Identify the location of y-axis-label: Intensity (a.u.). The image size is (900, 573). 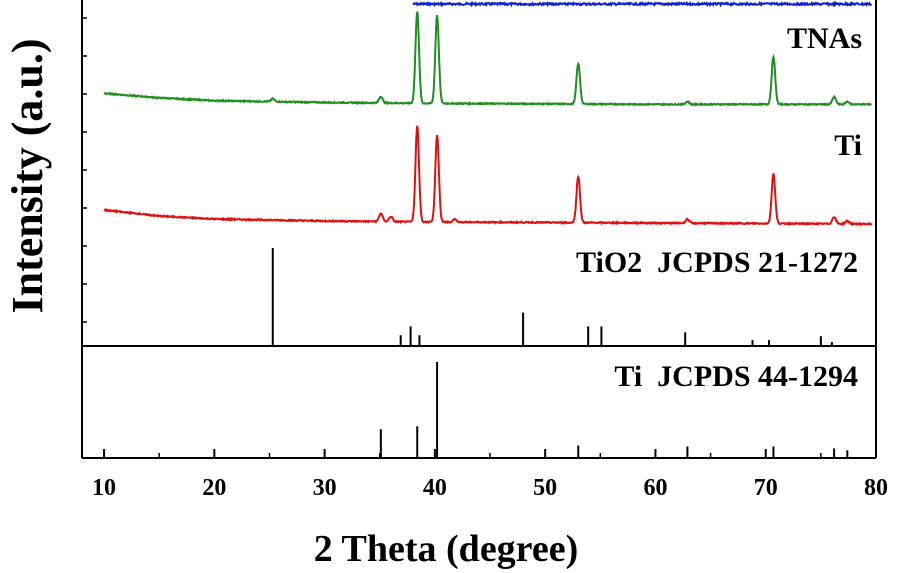
(27, 175).